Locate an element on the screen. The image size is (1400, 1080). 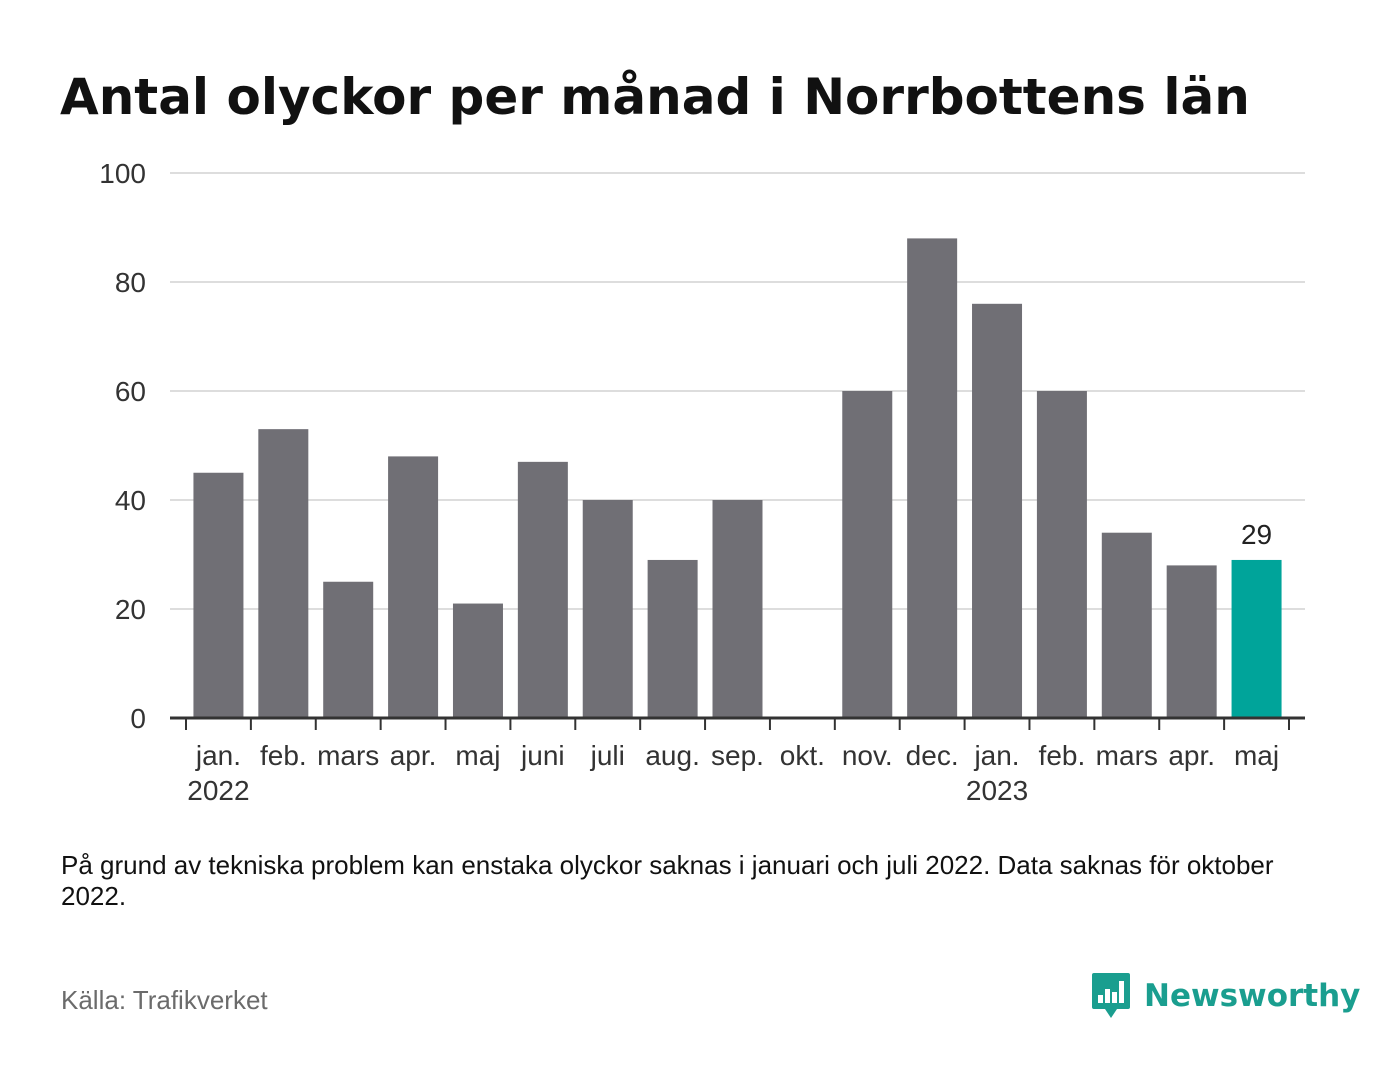
y-tick-label: 40 is located at coordinates (130, 500).